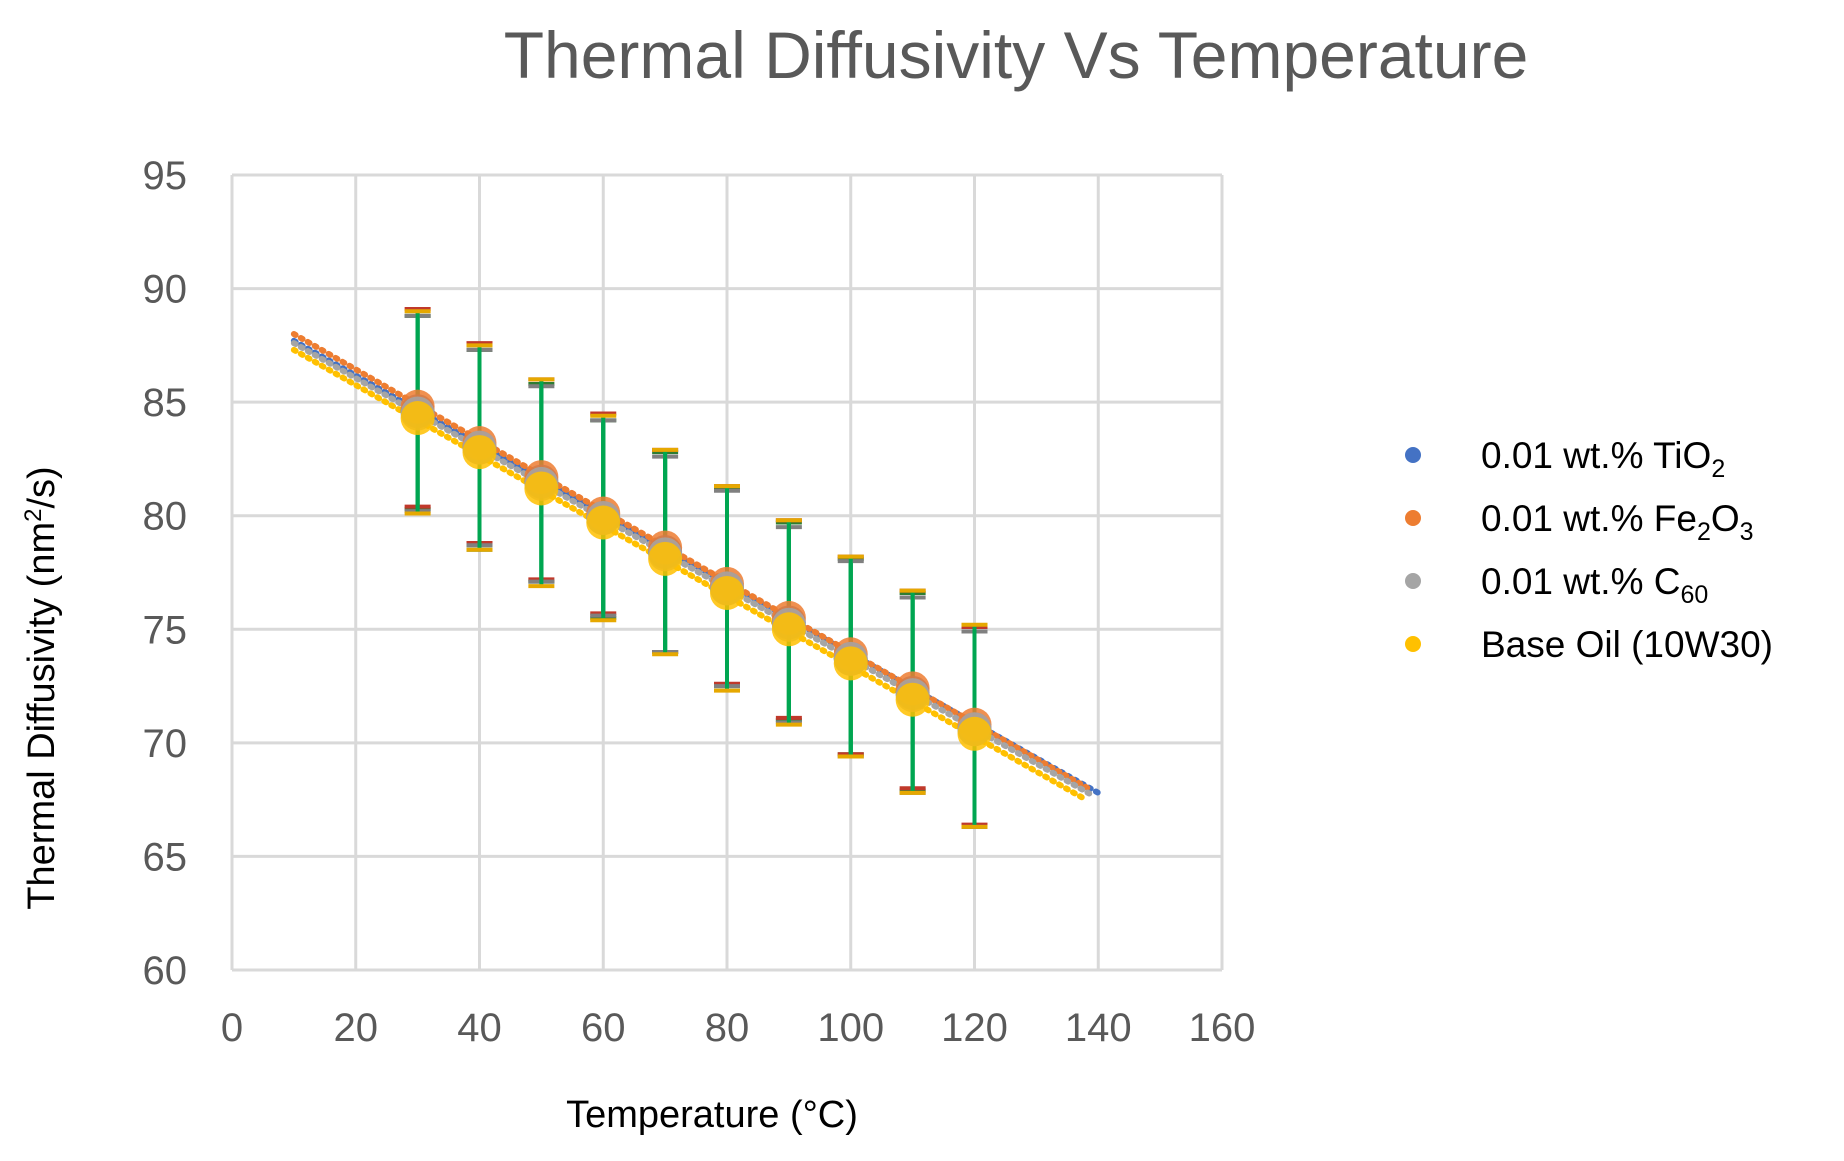 This screenshot has height=1161, width=1844. What do you see at coordinates (165, 176) in the screenshot?
I see `y-tick-label: 95` at bounding box center [165, 176].